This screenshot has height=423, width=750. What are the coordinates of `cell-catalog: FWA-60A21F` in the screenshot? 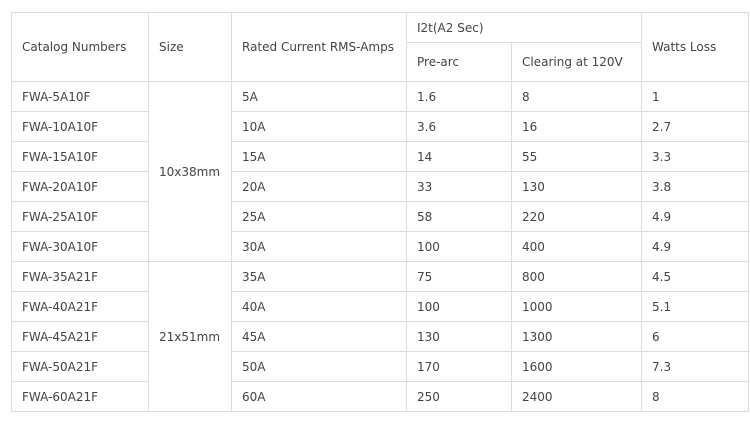 It's located at (80, 396).